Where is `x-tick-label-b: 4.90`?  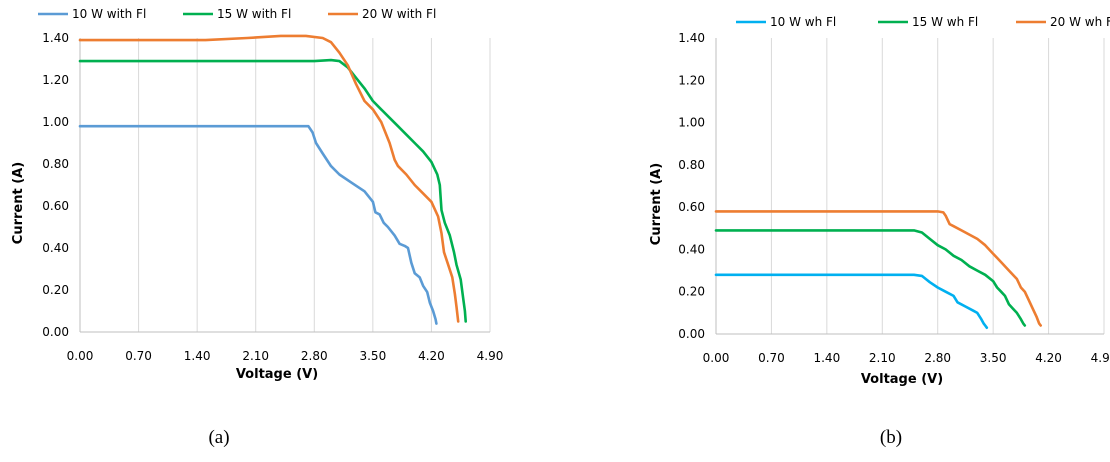 x-tick-label-b: 4.90 is located at coordinates (1100, 358).